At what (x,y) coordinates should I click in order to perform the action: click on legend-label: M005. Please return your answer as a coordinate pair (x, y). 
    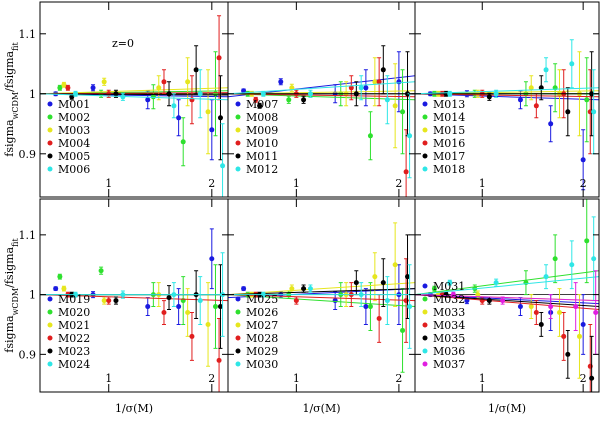
    Looking at the image, I should click on (74, 156).